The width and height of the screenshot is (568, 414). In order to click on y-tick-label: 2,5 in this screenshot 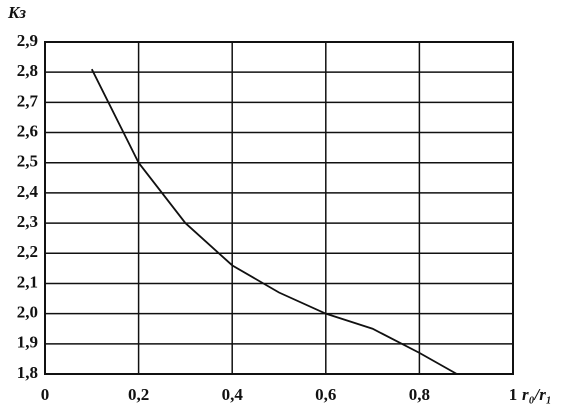, I will do `click(27, 161)`.